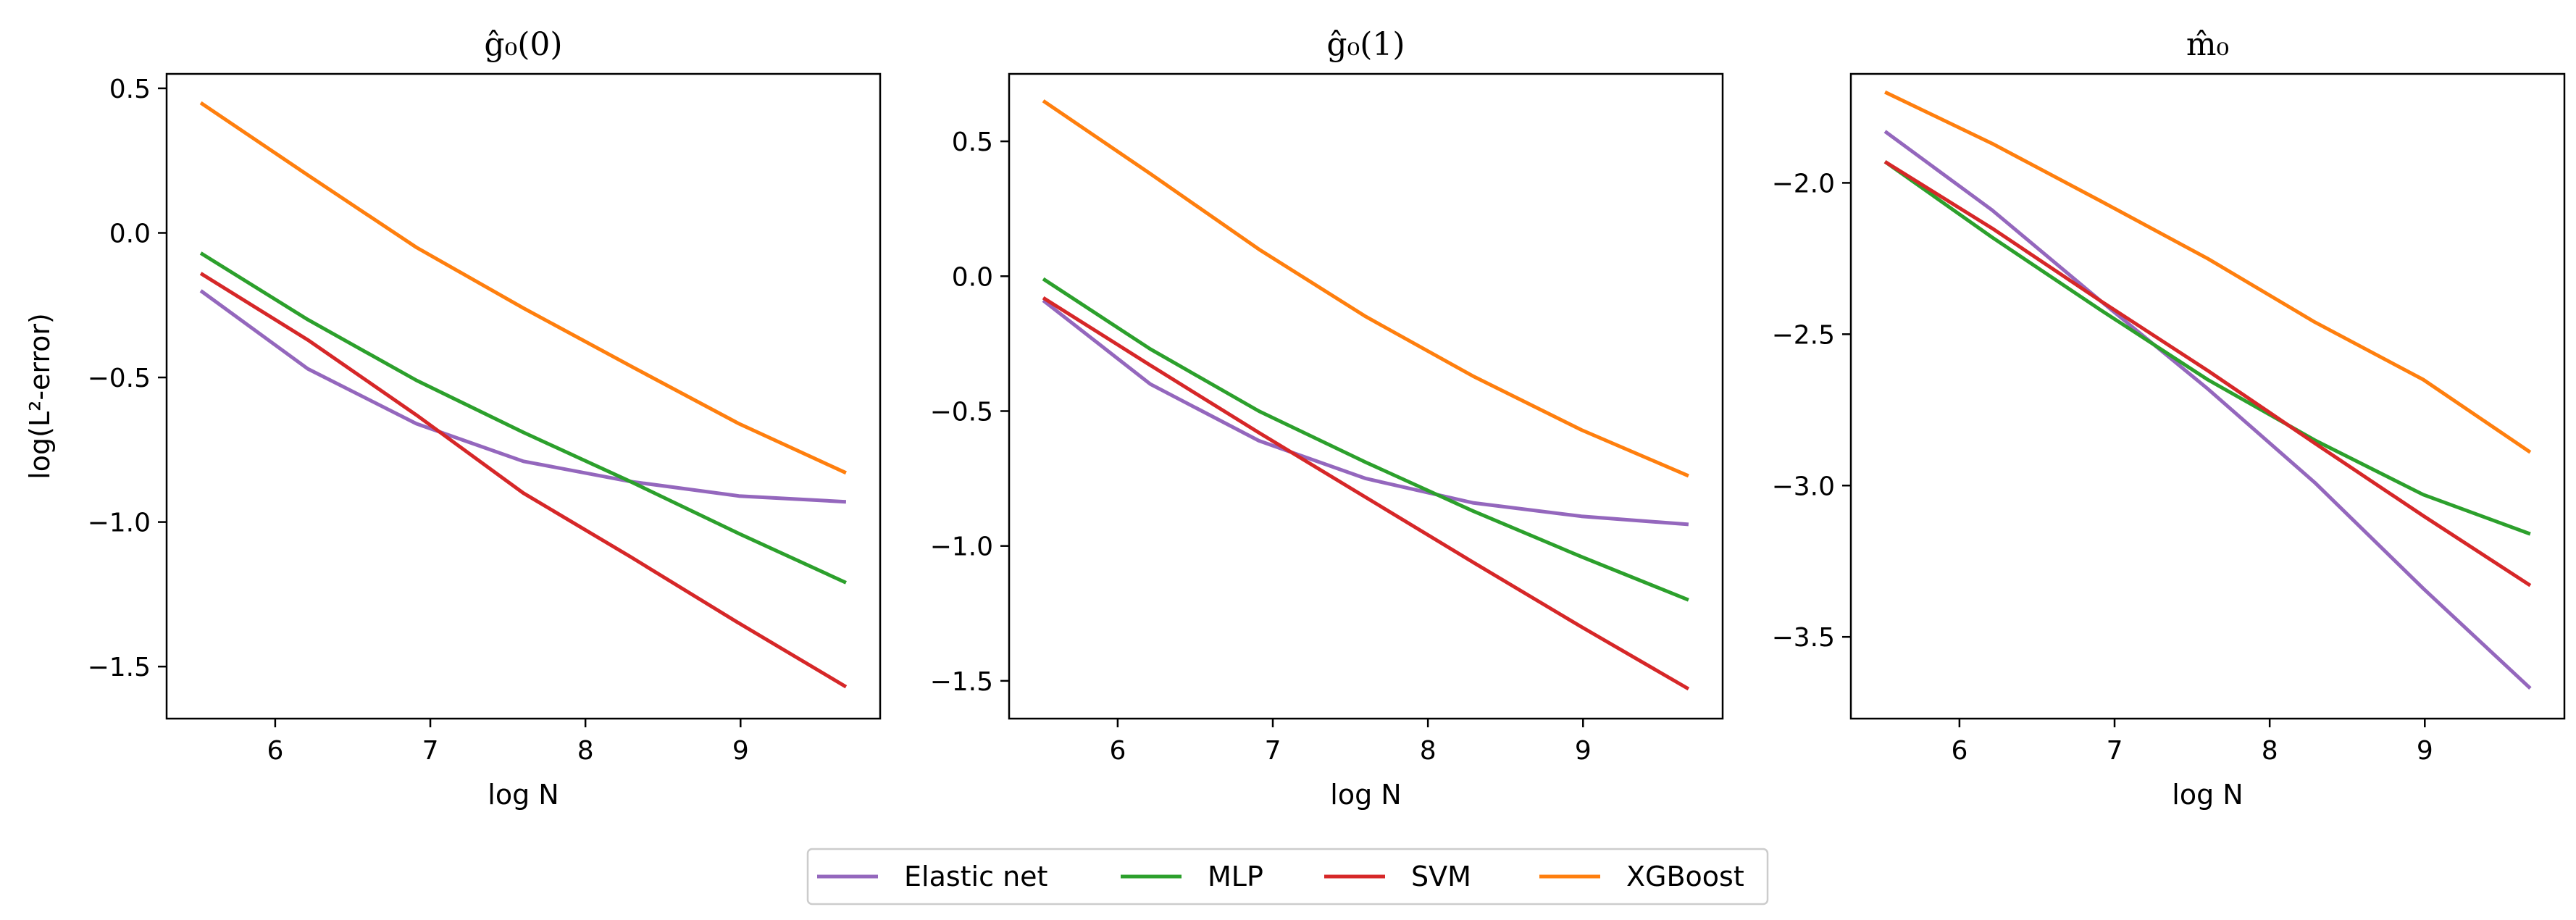 This screenshot has height=920, width=2576. I want to click on y-tick-label: −2.0, so click(1803, 183).